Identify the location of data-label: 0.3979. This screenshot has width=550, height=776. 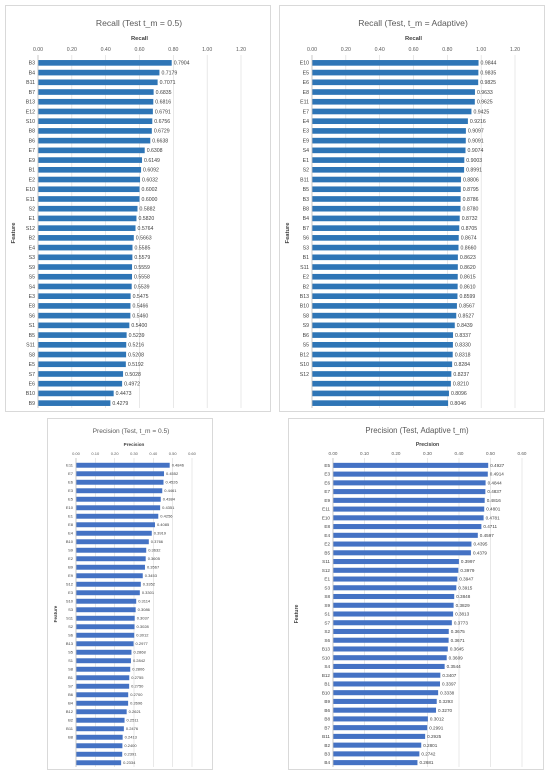
(467, 570).